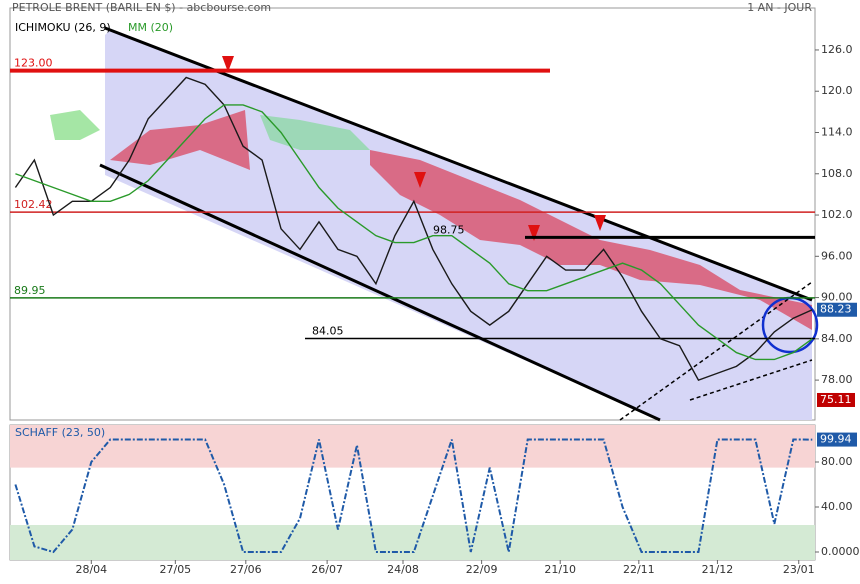  What do you see at coordinates (150, 27) in the screenshot?
I see `legend-entry: MM (20)` at bounding box center [150, 27].